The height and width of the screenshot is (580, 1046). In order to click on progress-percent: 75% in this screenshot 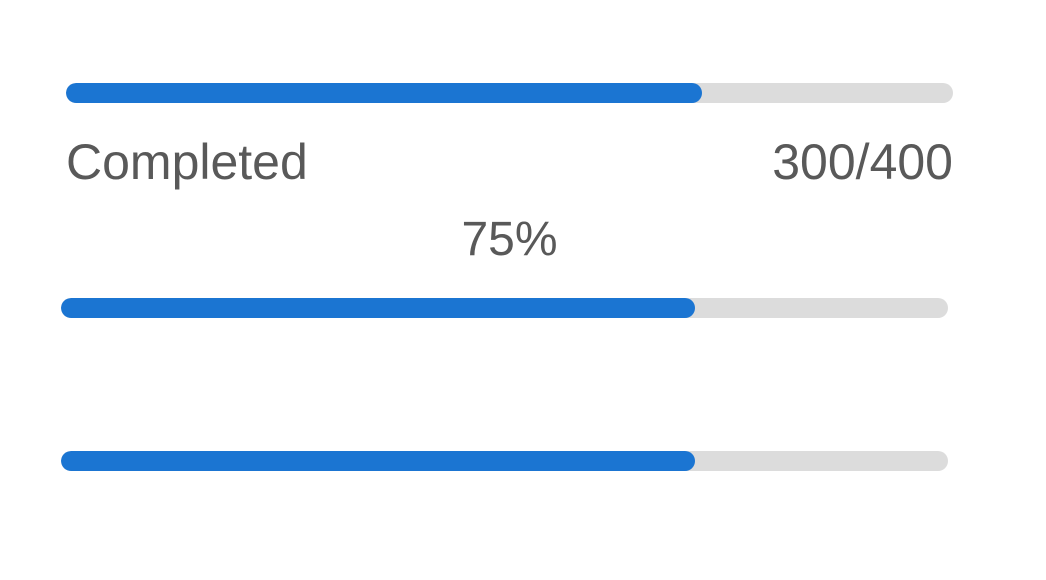, I will do `click(509, 239)`.